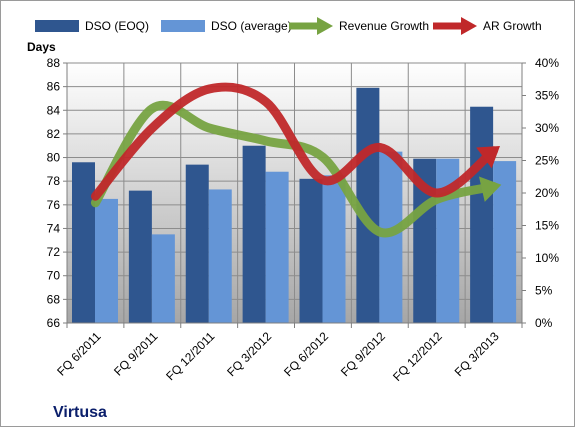 The image size is (575, 428). What do you see at coordinates (183, 26) in the screenshot?
I see `legend-swatch-dso-average-` at bounding box center [183, 26].